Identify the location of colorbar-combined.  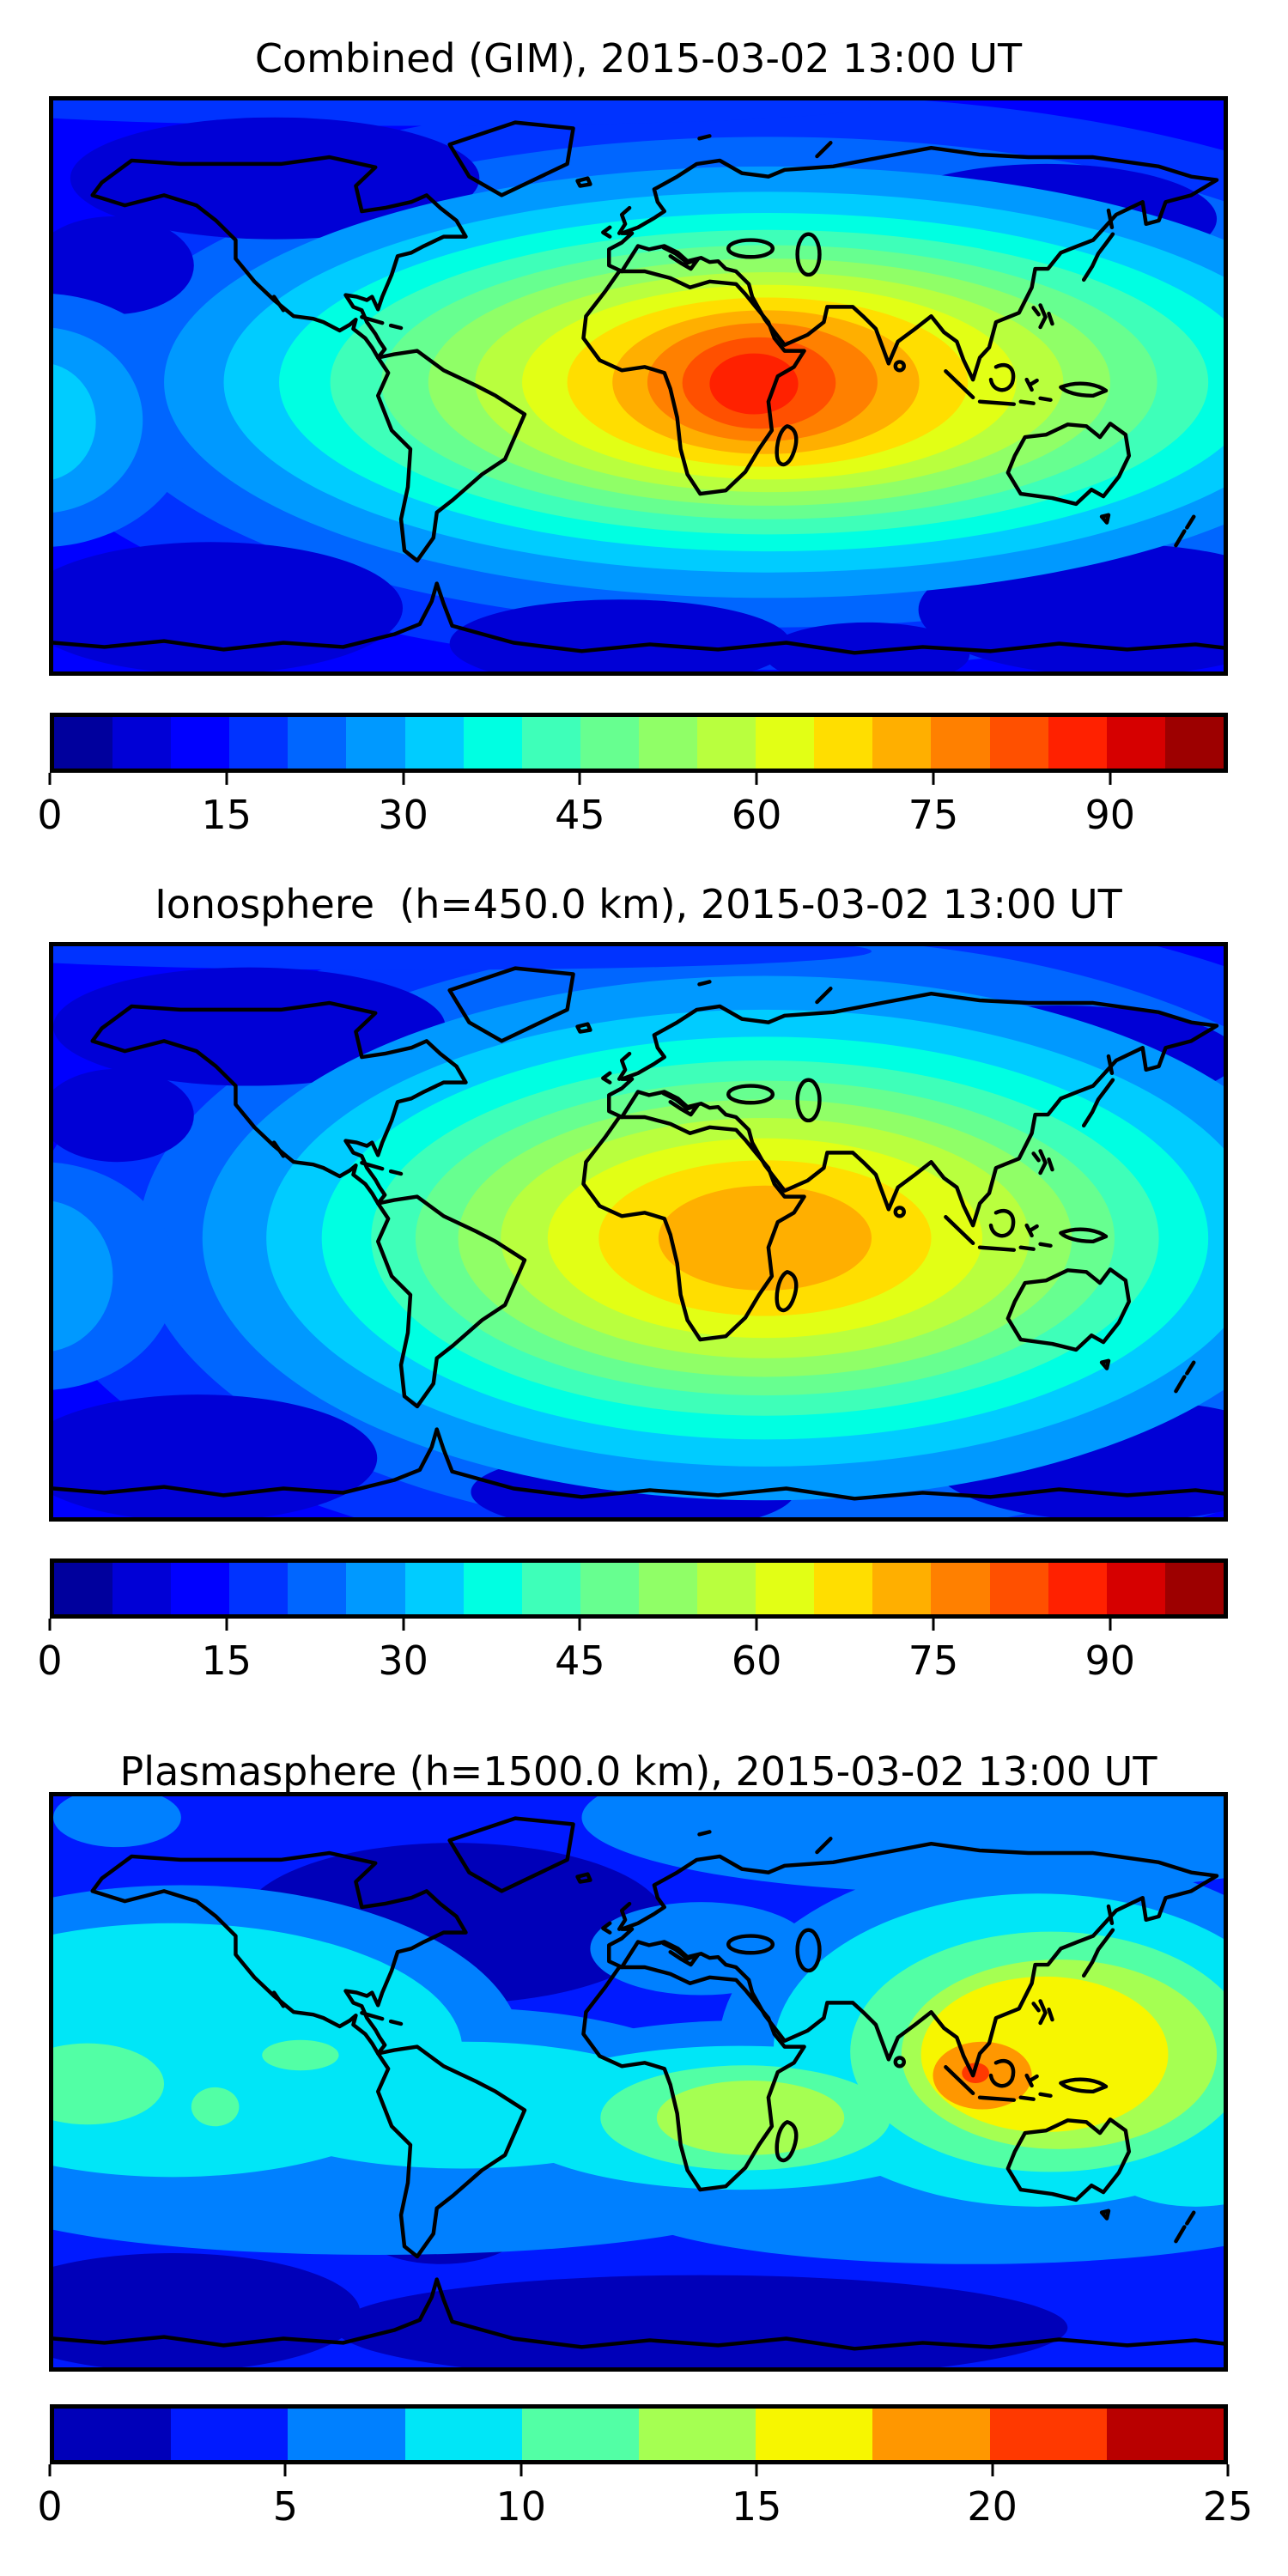
(639, 743).